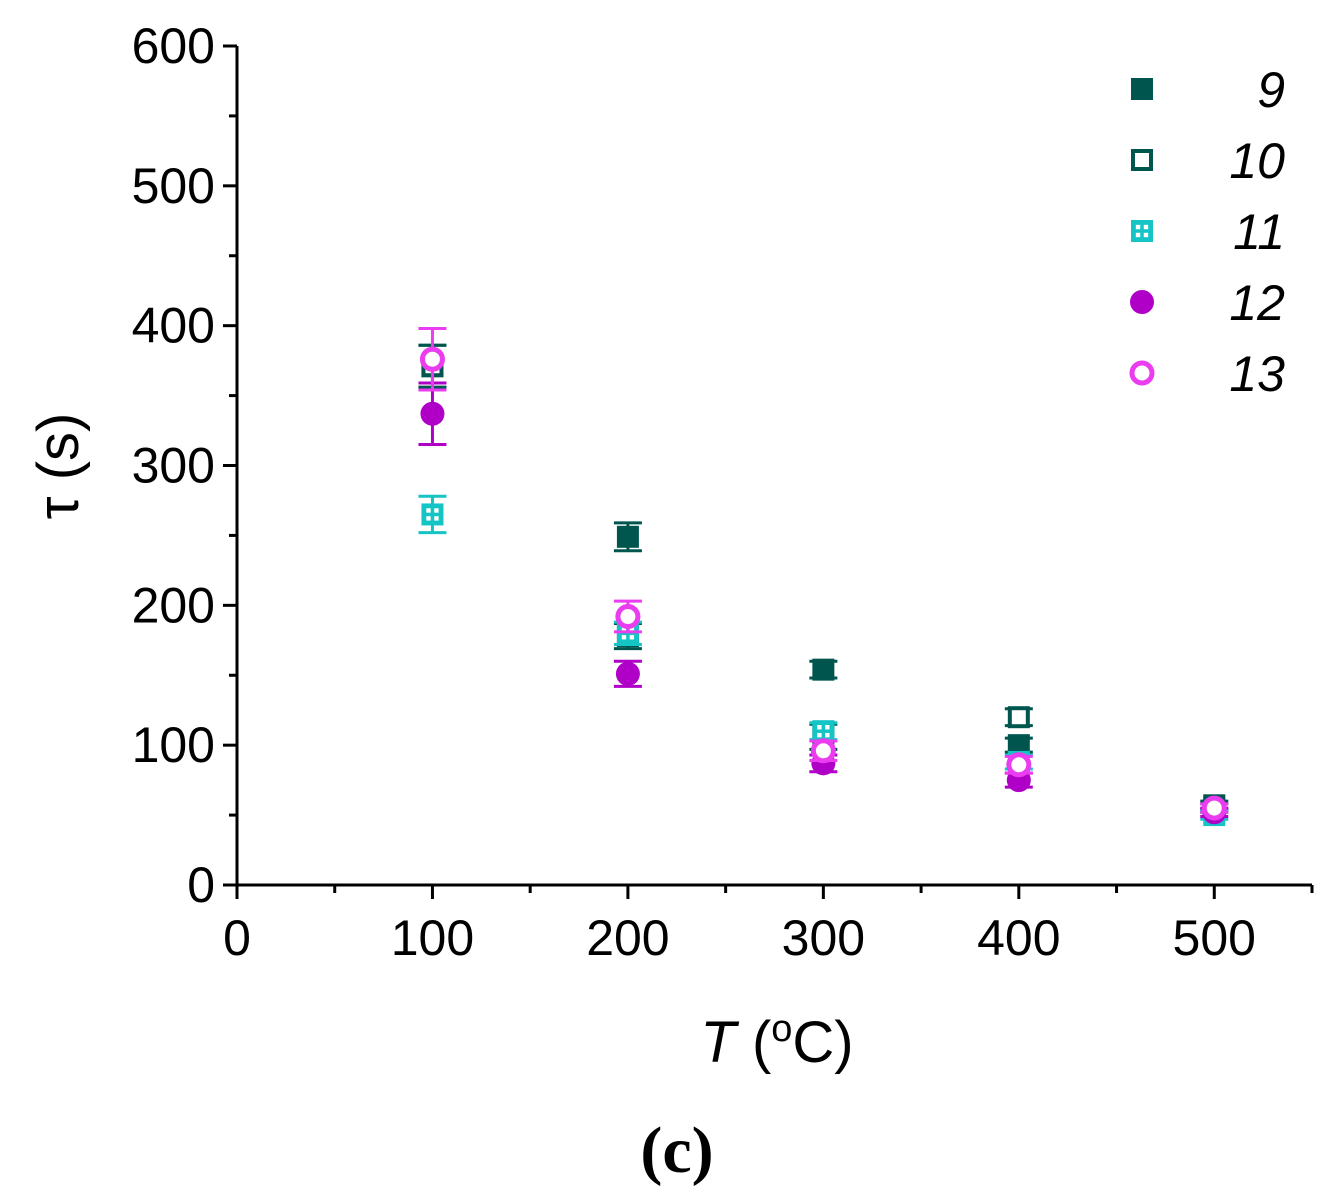 This screenshot has height=1198, width=1338. What do you see at coordinates (173, 46) in the screenshot?
I see `y-tick-label: 600` at bounding box center [173, 46].